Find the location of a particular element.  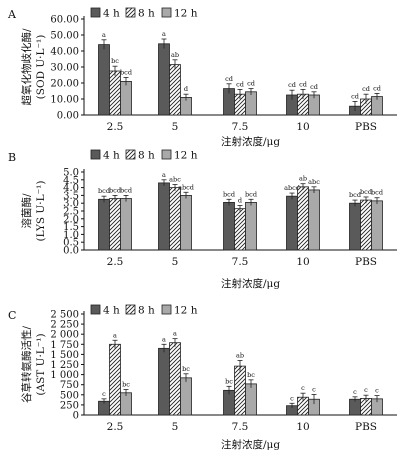

y-tick-label: 60.00 is located at coordinates (64, 20).